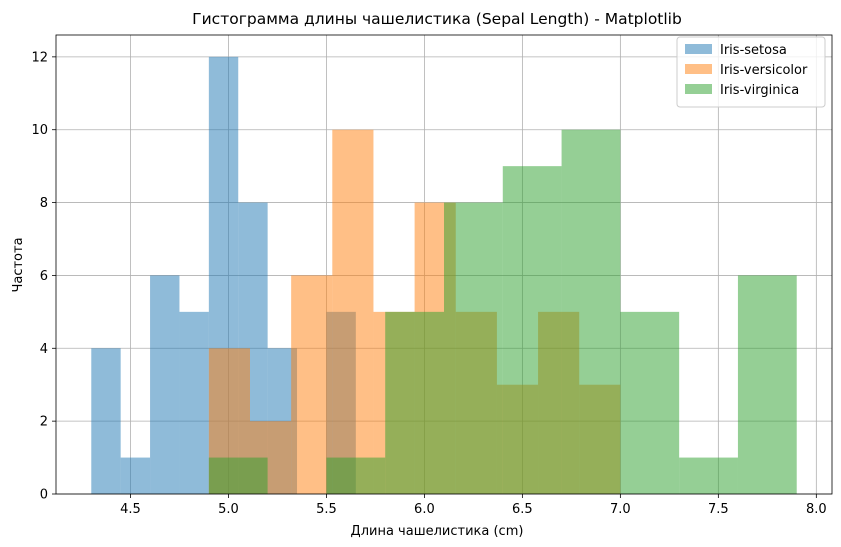  I want to click on x-tick-label: 5.0, so click(228, 509).